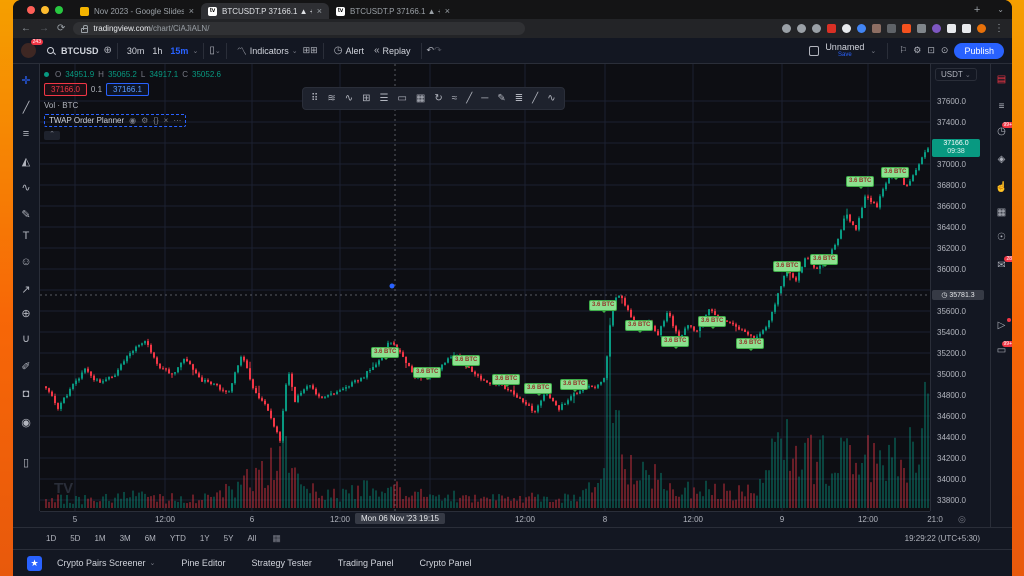  Describe the element at coordinates (366, 563) in the screenshot. I see `panel-tab-trading-panel: Trading Panel` at that location.